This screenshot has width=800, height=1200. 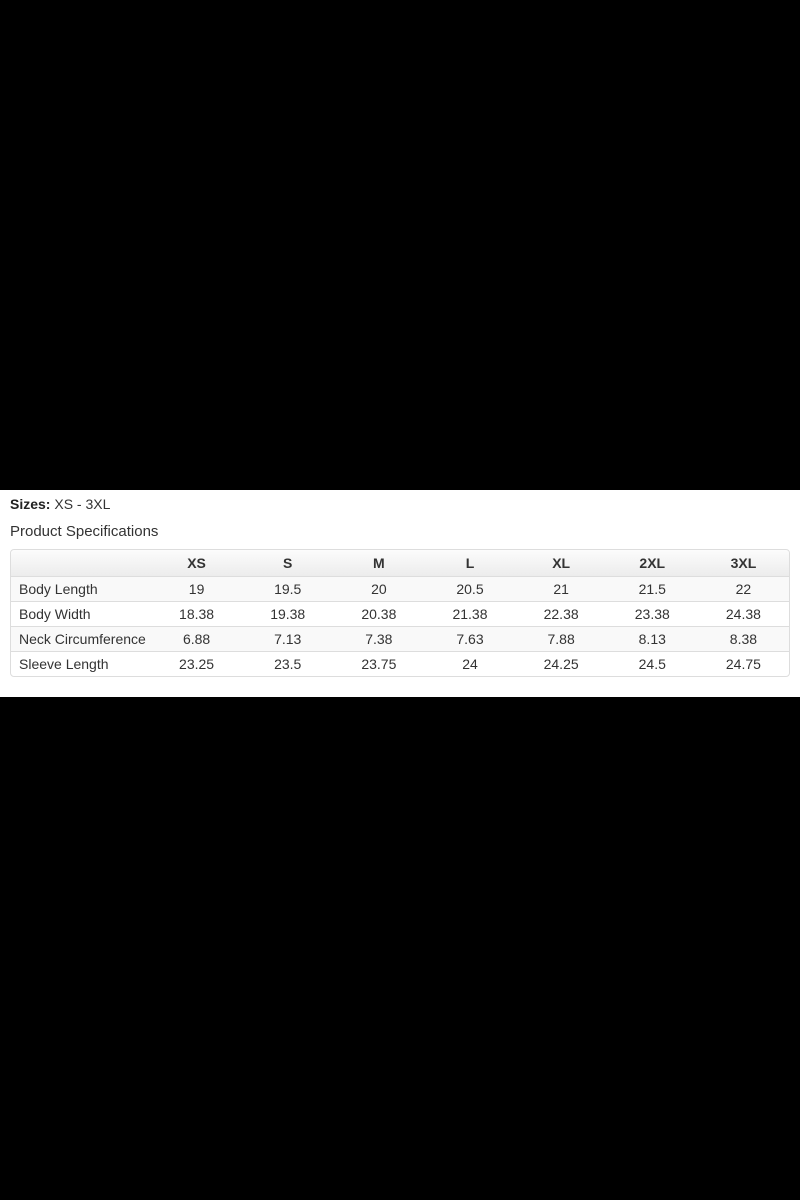 What do you see at coordinates (379, 638) in the screenshot?
I see `spec-value-cell: 7.38` at bounding box center [379, 638].